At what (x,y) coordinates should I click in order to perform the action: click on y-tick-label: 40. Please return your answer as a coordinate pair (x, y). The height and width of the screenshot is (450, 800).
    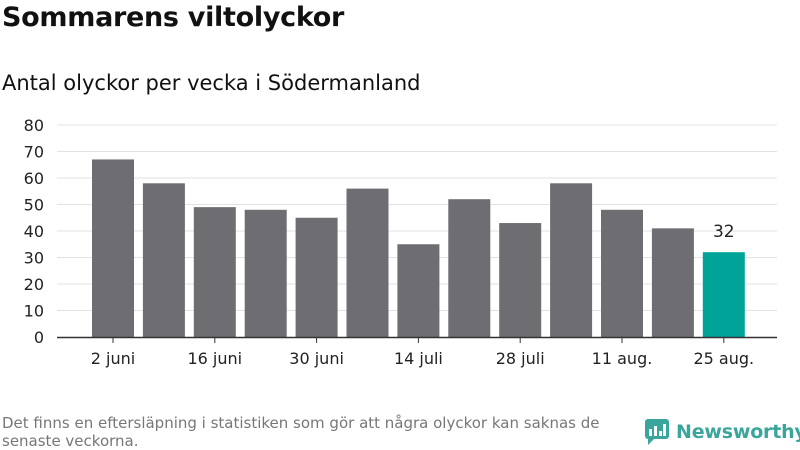
    Looking at the image, I should click on (34, 231).